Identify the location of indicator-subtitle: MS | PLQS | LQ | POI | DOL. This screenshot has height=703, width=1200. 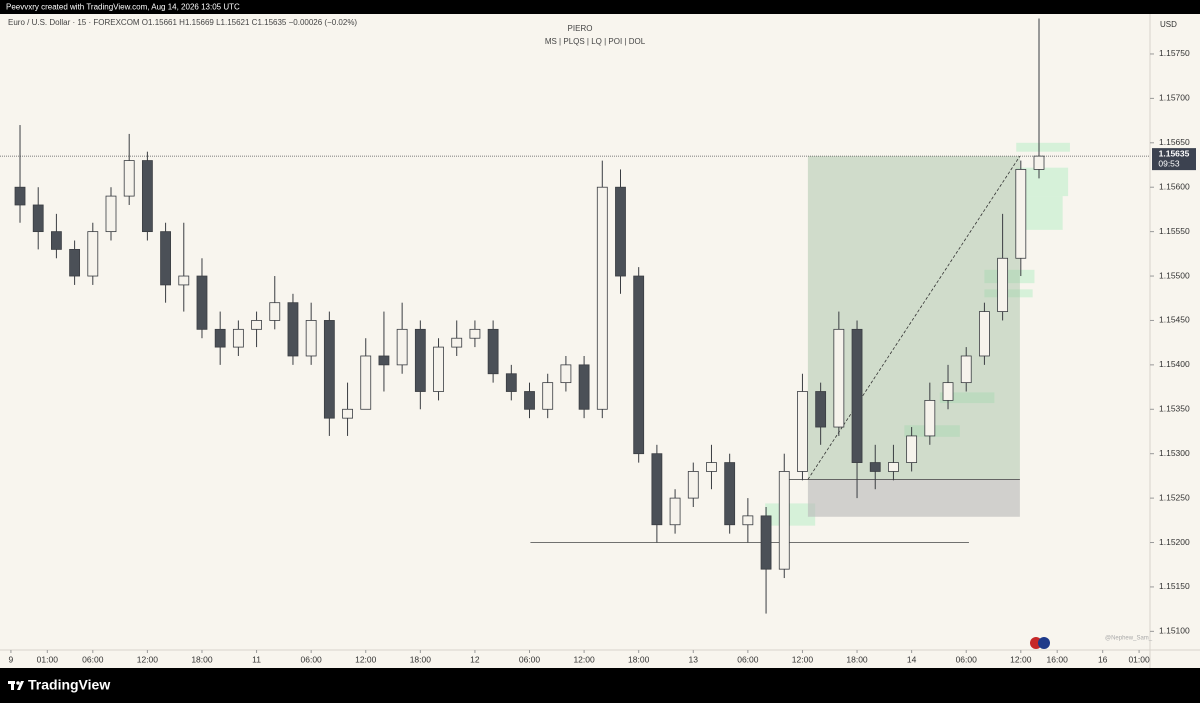
(595, 41).